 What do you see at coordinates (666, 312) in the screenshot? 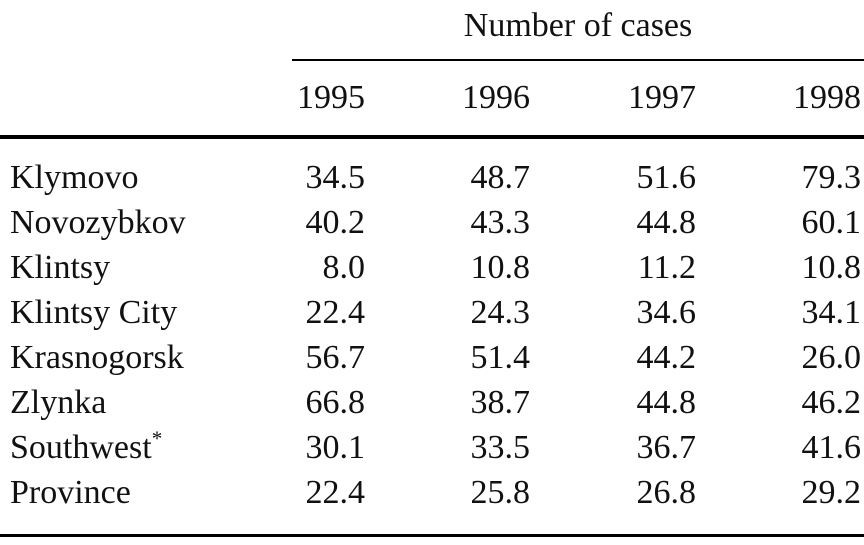
I see `value-cell: 34.6` at bounding box center [666, 312].